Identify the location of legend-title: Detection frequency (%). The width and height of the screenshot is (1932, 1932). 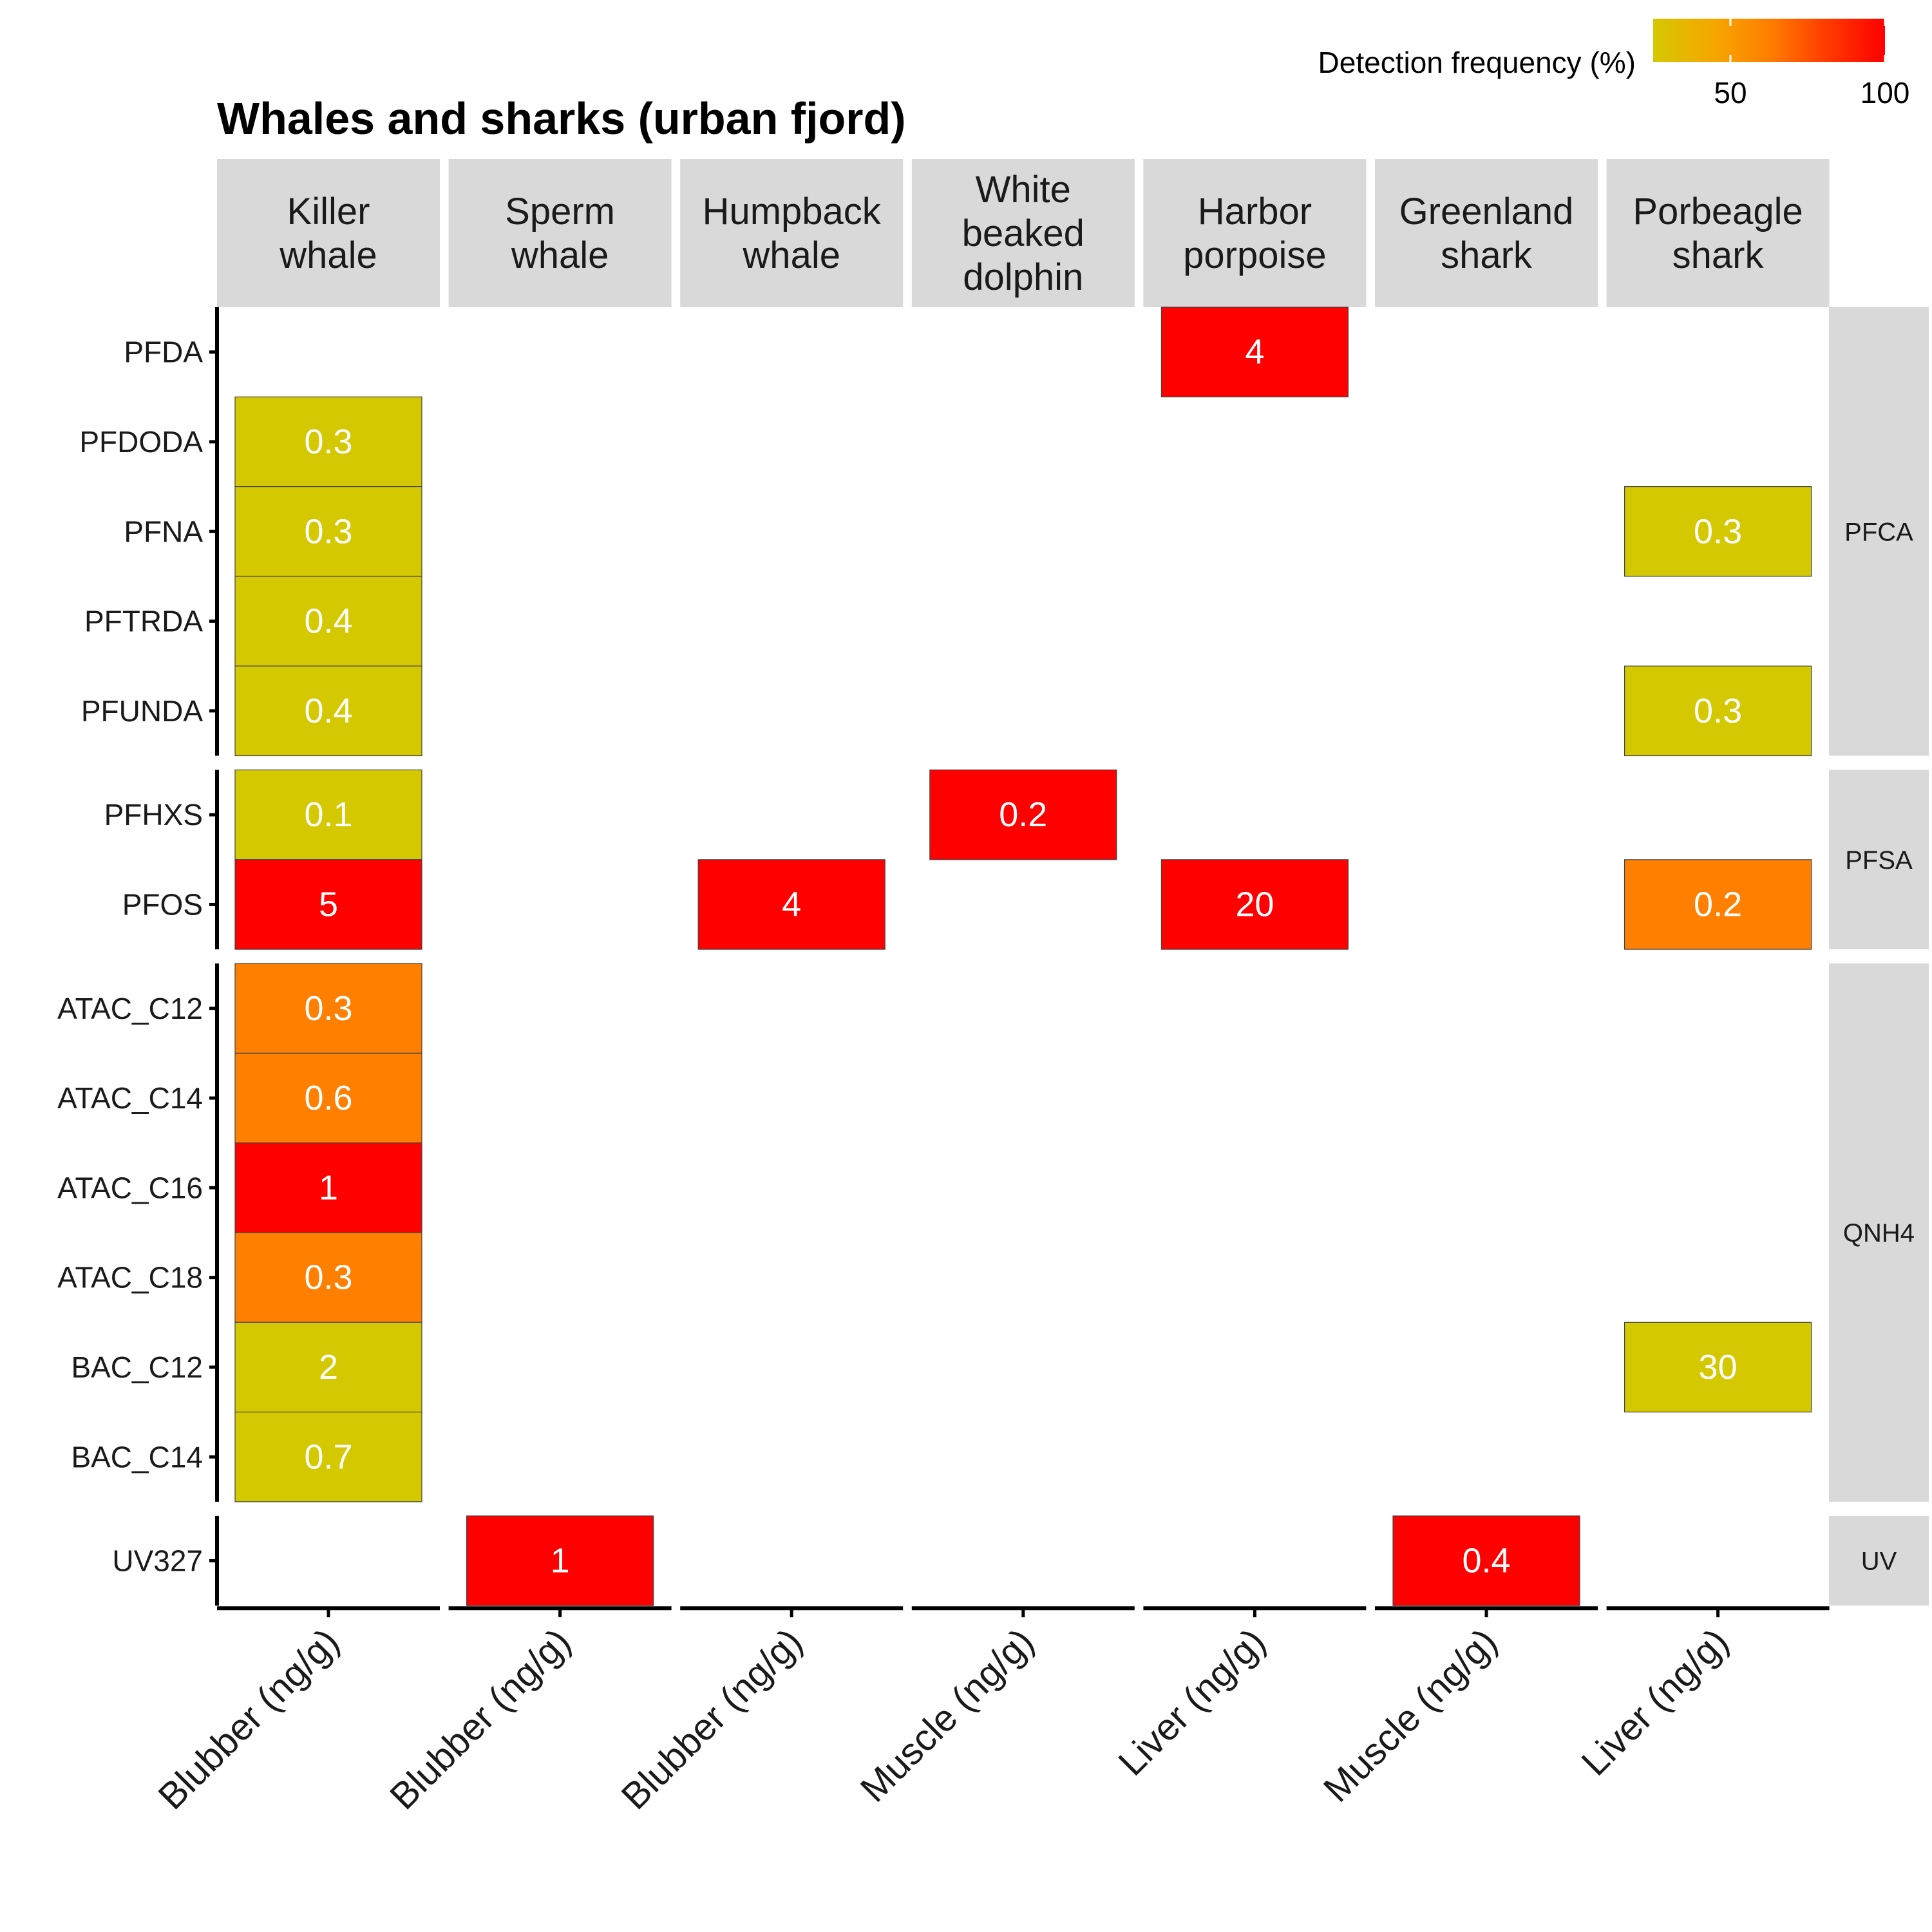
(1477, 62).